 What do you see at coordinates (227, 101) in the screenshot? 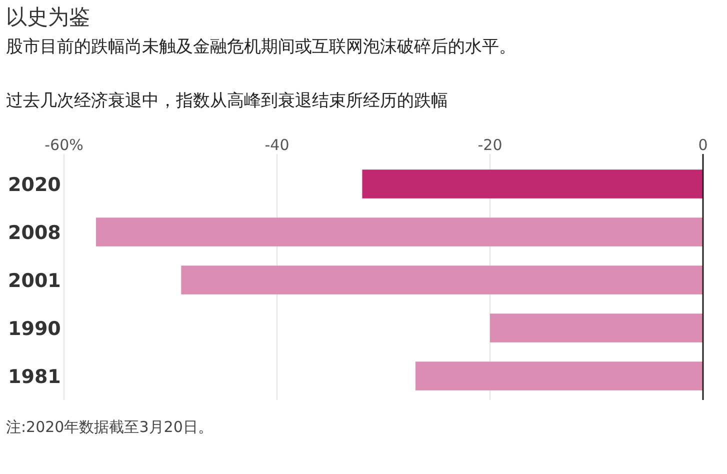
I see `x-axis-title: 过去几次经济衰退中，指数从高峰到衰退结束所经历的跌幅` at bounding box center [227, 101].